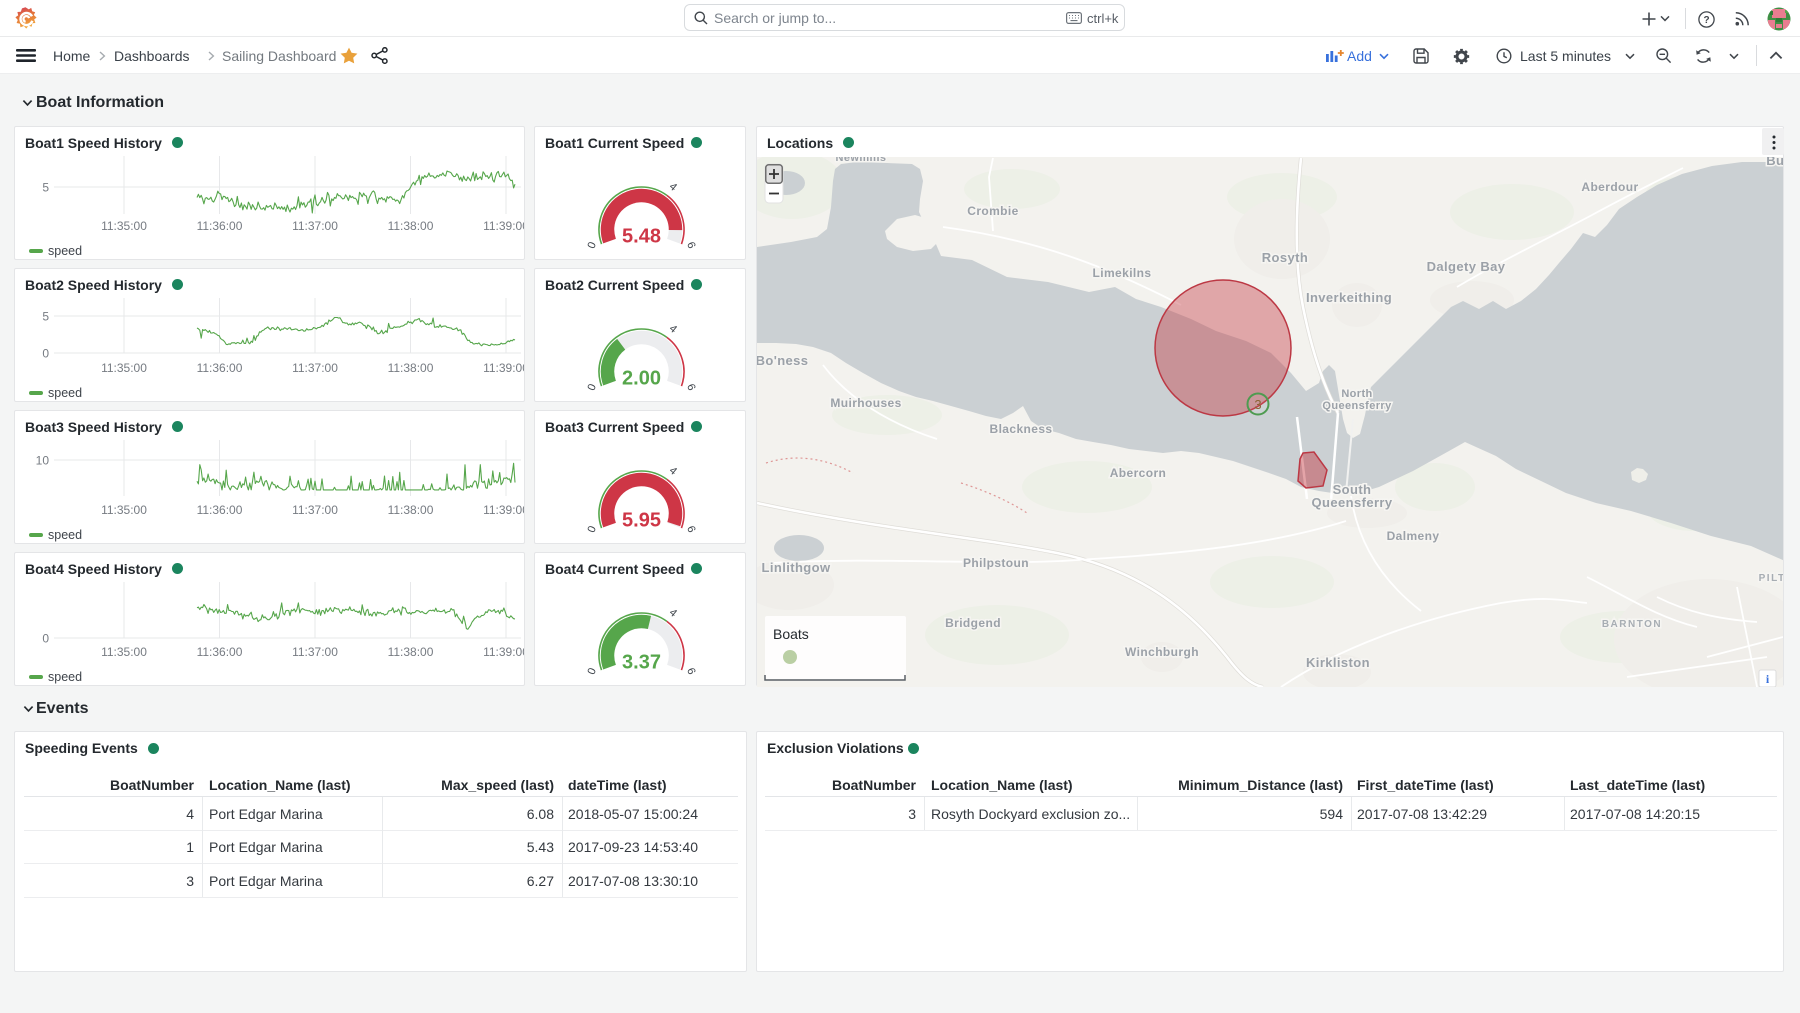 Image resolution: width=1800 pixels, height=1013 pixels. I want to click on svg-text: Dalgety Bay, so click(1466, 266).